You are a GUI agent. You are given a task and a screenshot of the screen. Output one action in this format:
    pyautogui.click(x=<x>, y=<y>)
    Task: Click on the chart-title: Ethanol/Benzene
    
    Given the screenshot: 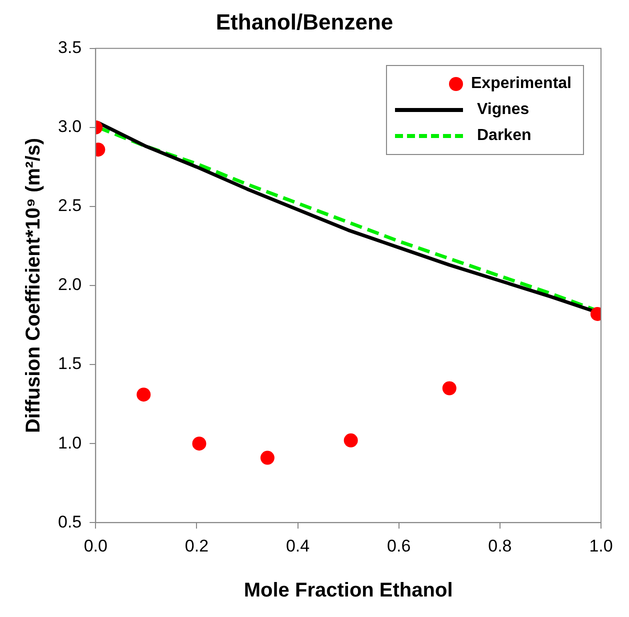 What is the action you would take?
    pyautogui.click(x=305, y=21)
    